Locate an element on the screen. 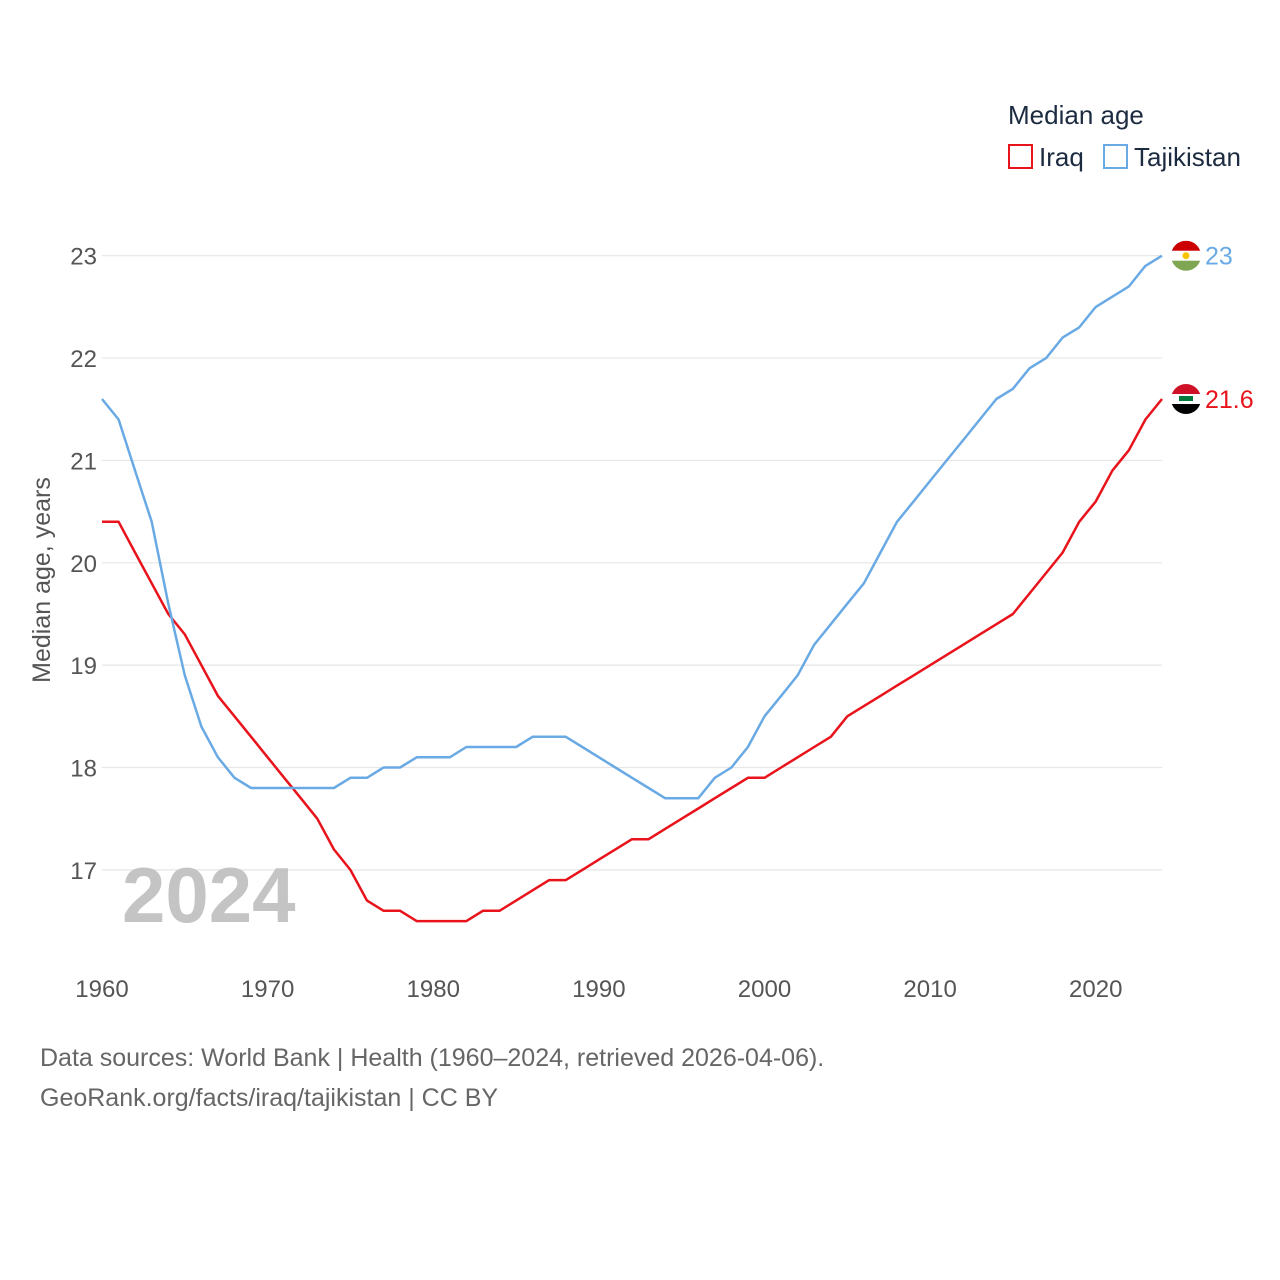  y-tick-label: 19 is located at coordinates (83, 666).